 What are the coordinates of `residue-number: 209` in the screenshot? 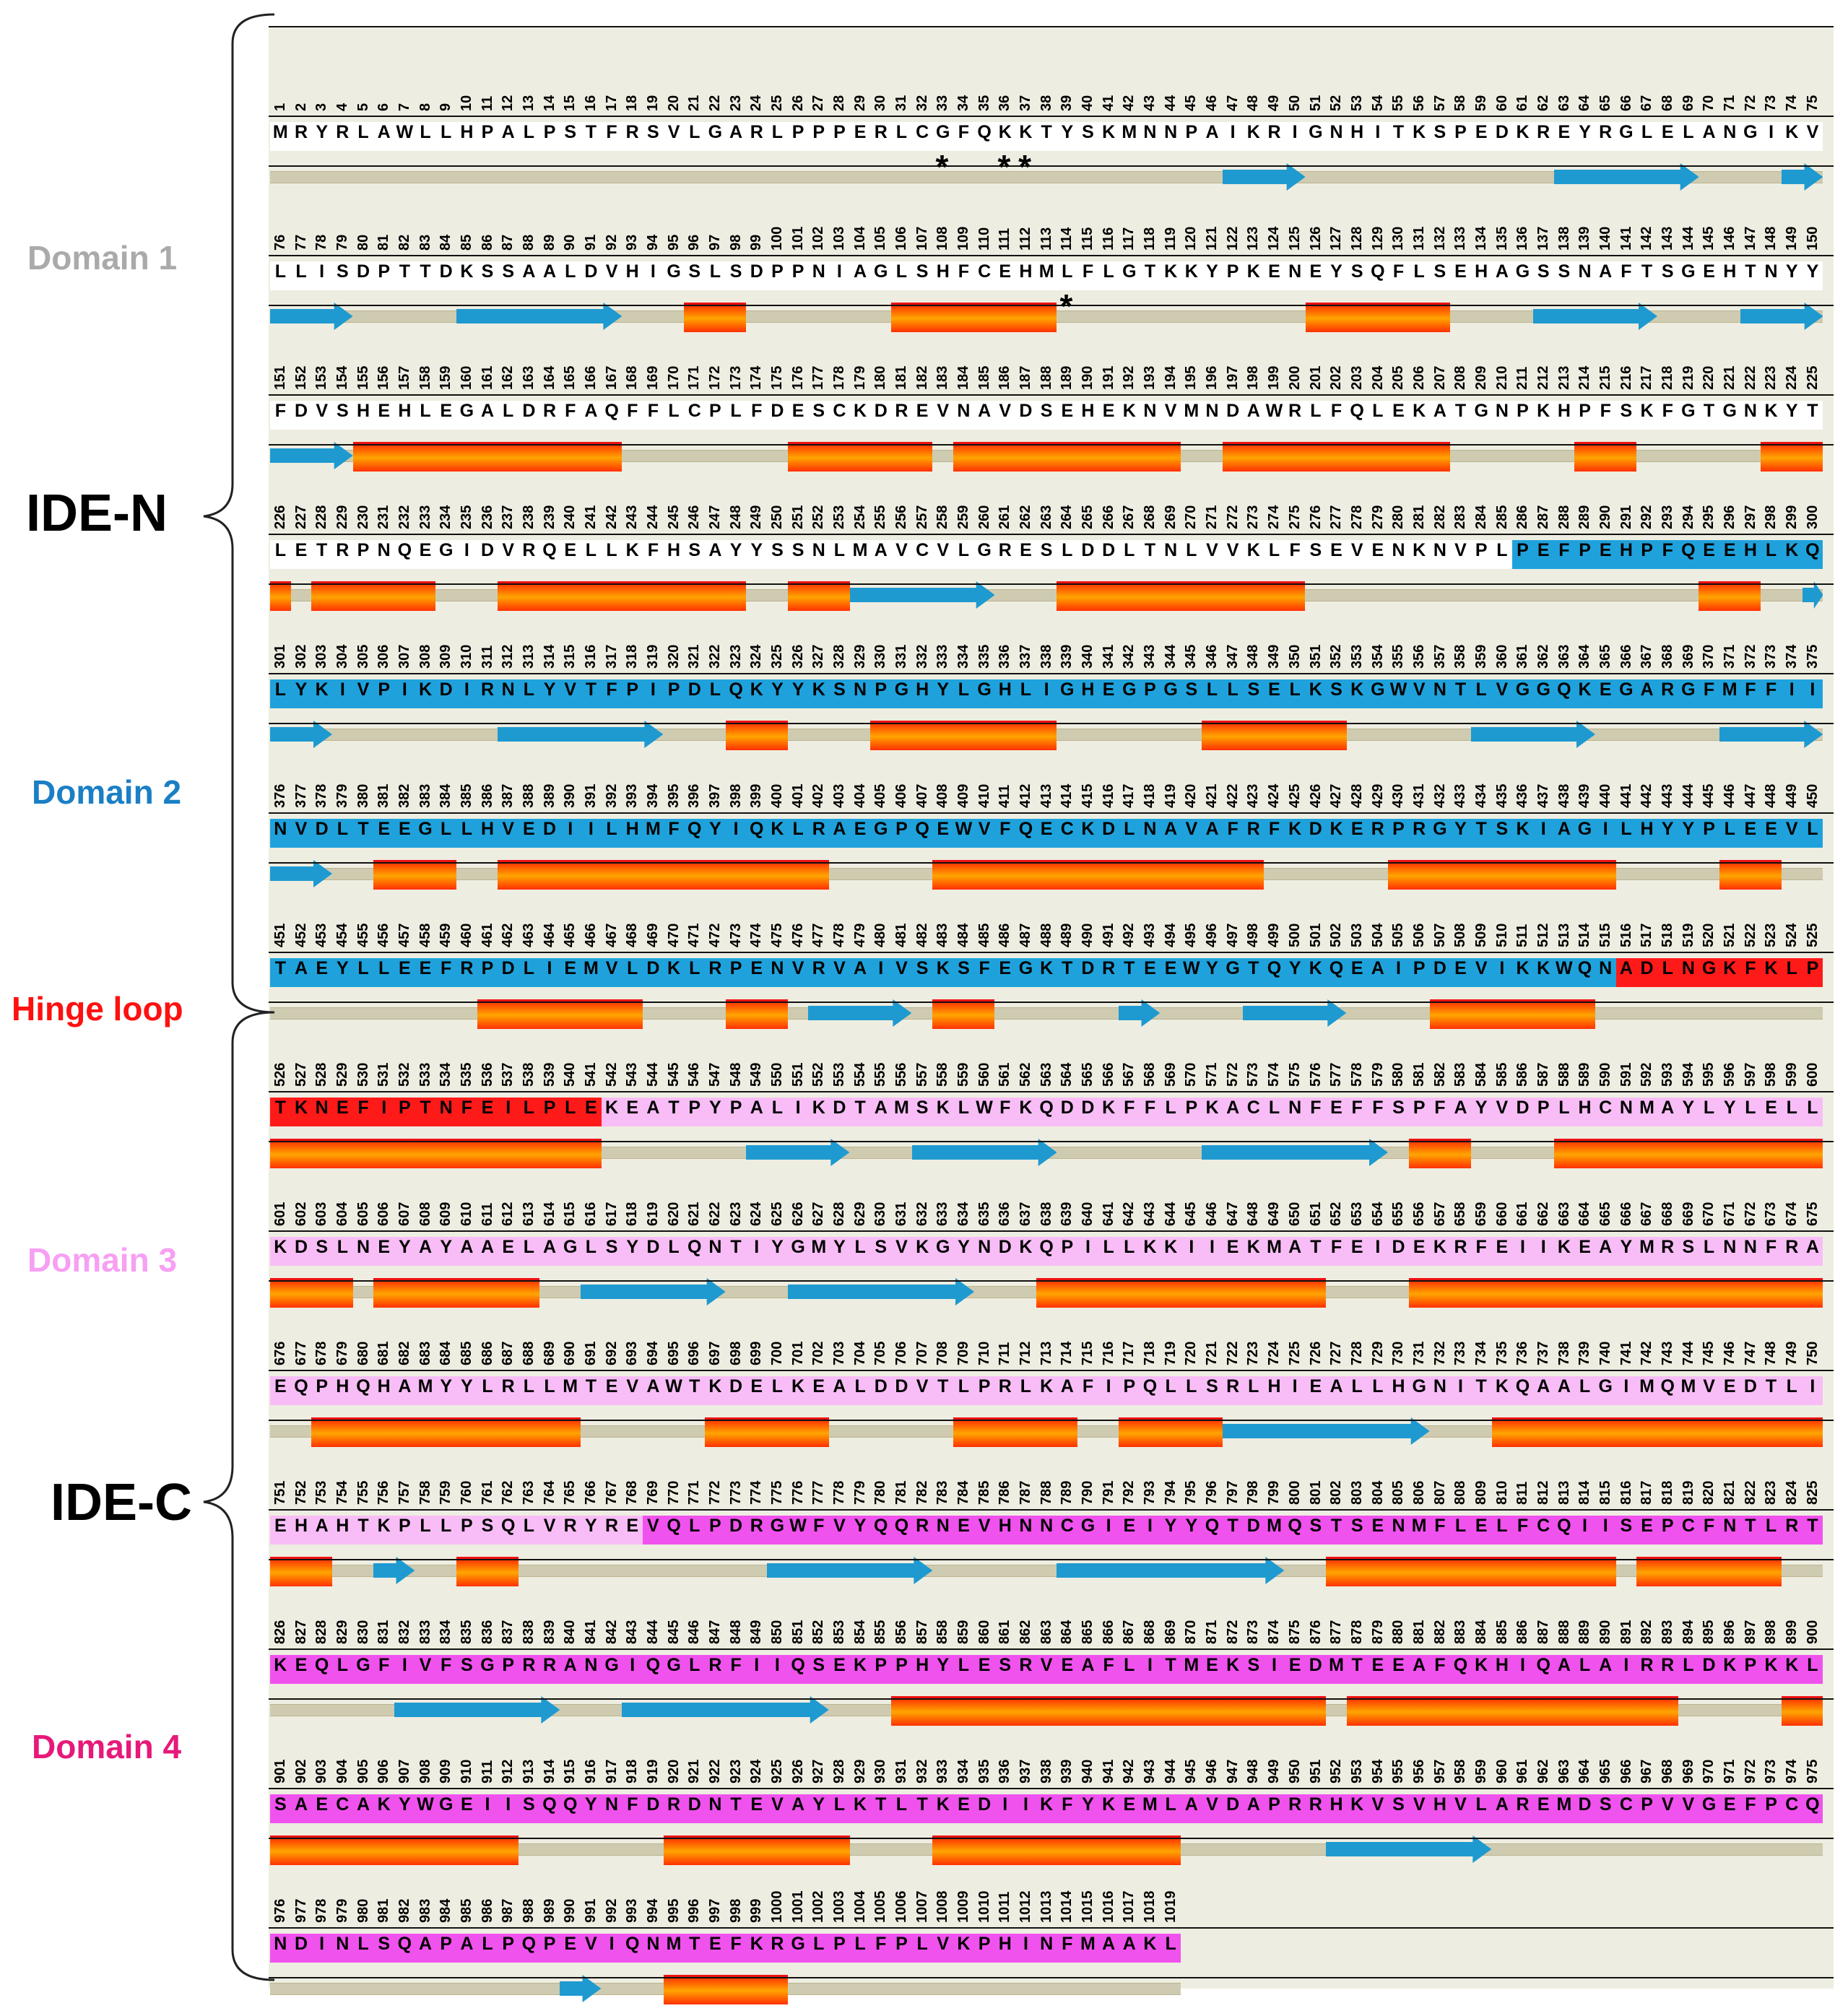 It's located at (1480, 377).